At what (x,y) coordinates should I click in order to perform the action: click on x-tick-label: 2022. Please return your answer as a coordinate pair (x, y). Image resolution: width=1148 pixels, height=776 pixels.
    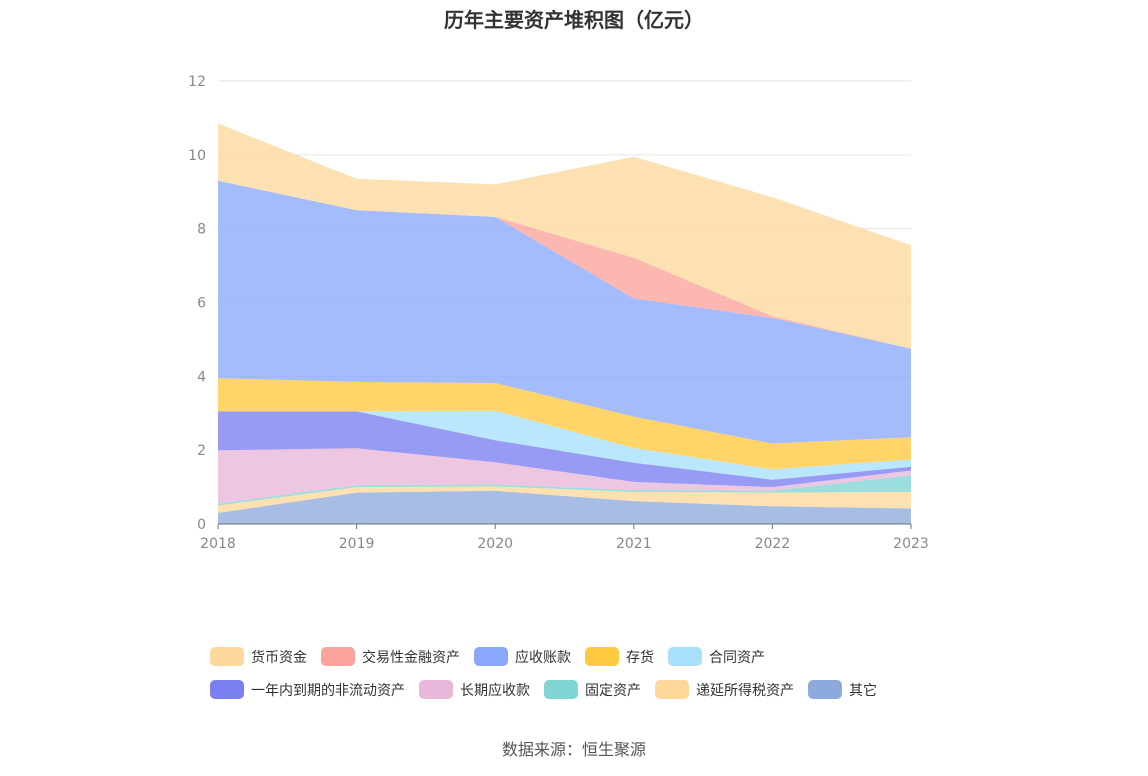
    Looking at the image, I should click on (773, 544).